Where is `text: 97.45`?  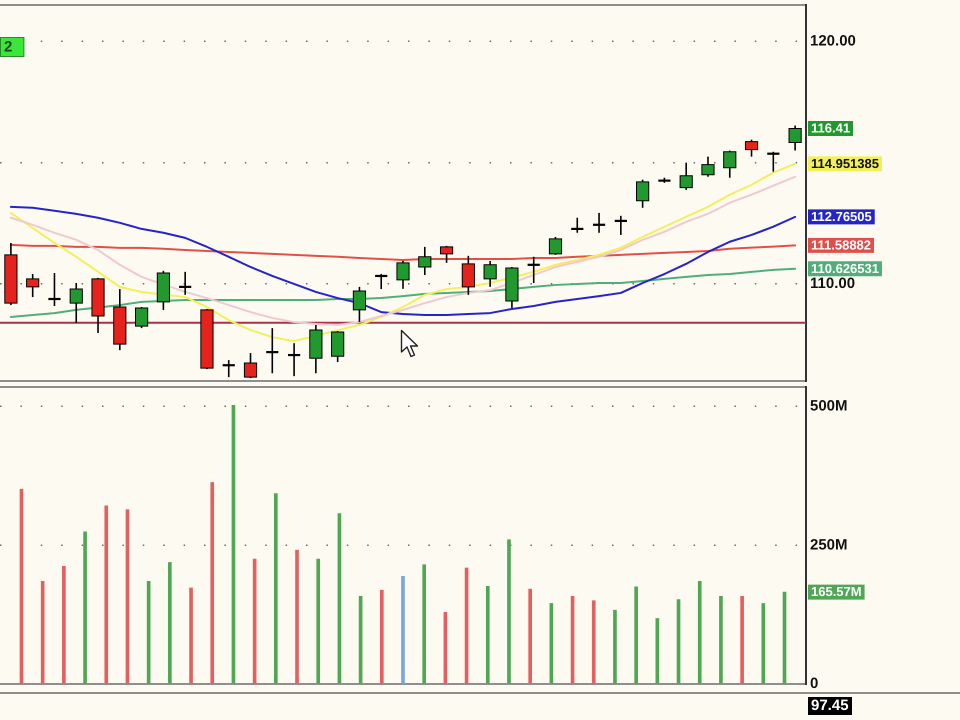
text: 97.45 is located at coordinates (830, 706).